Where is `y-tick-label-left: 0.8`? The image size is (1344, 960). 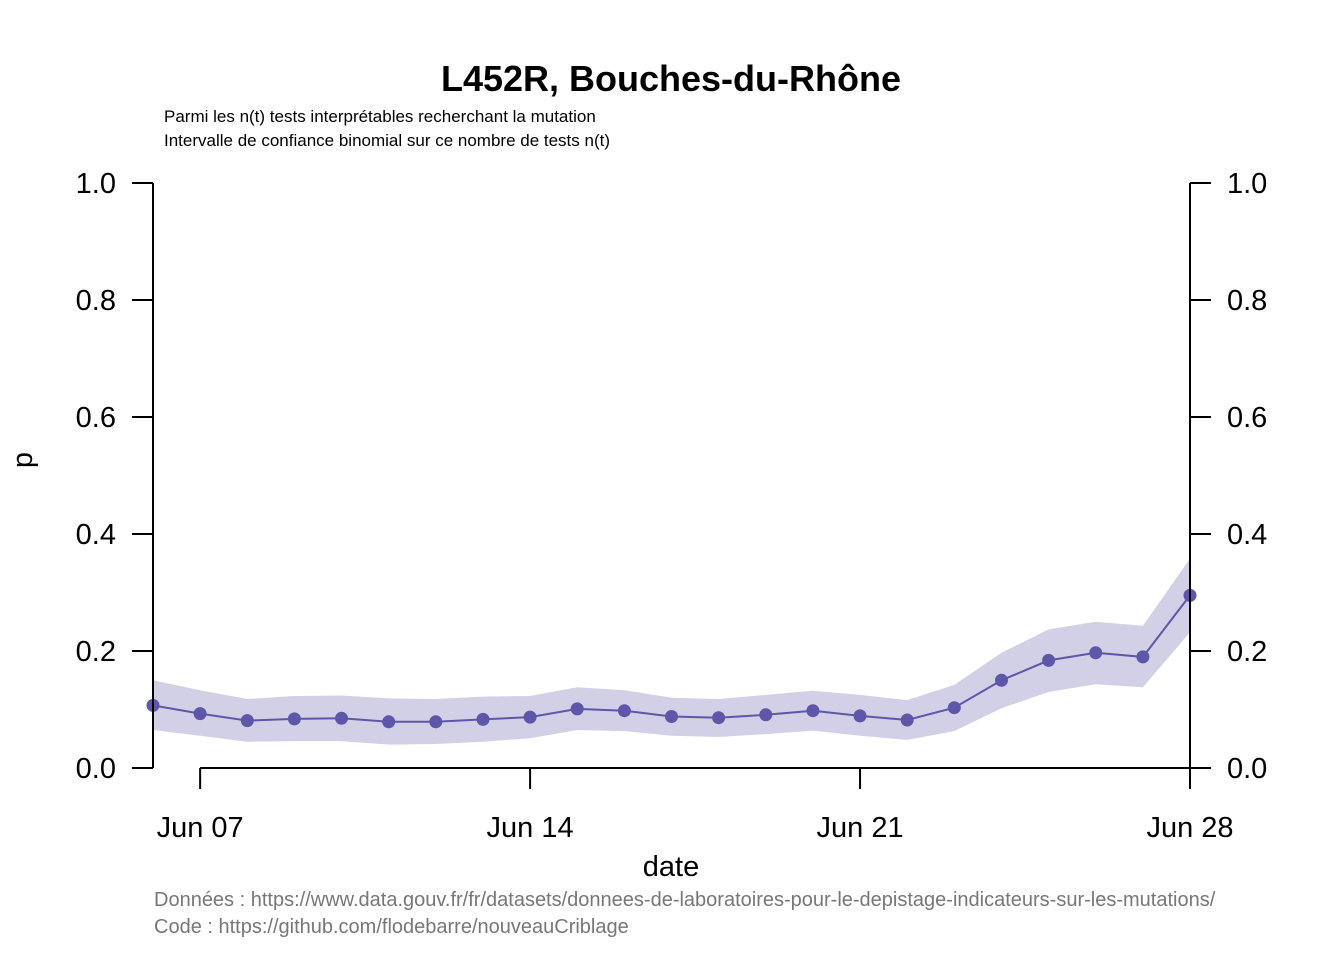 y-tick-label-left: 0.8 is located at coordinates (96, 301).